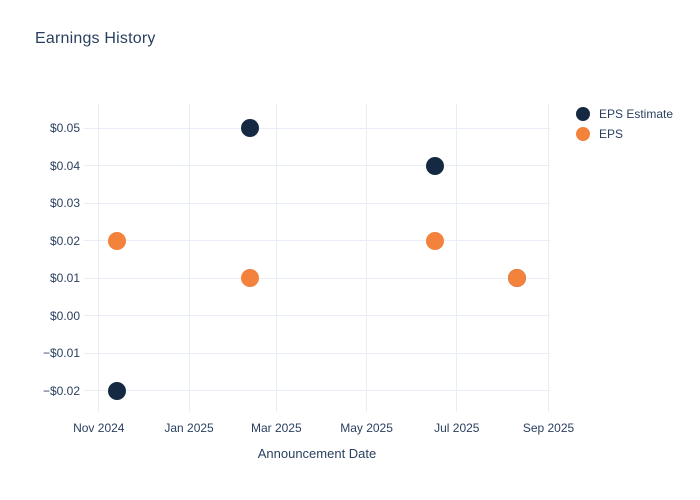 The image size is (700, 500). I want to click on y-tick-label: $0.05, so click(64, 128).